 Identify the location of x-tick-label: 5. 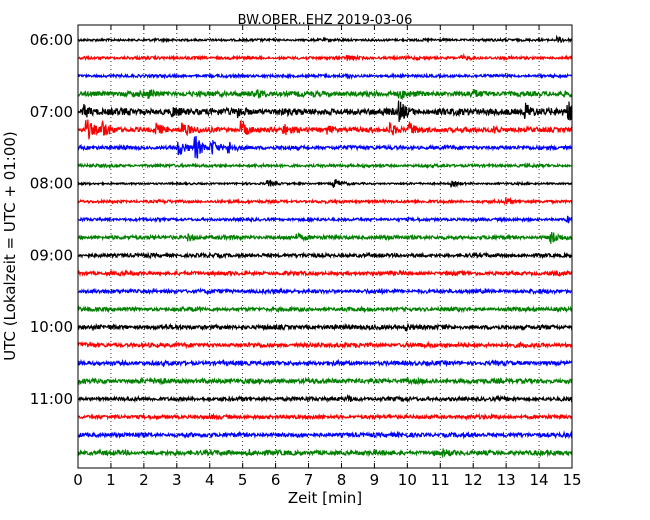
(243, 480).